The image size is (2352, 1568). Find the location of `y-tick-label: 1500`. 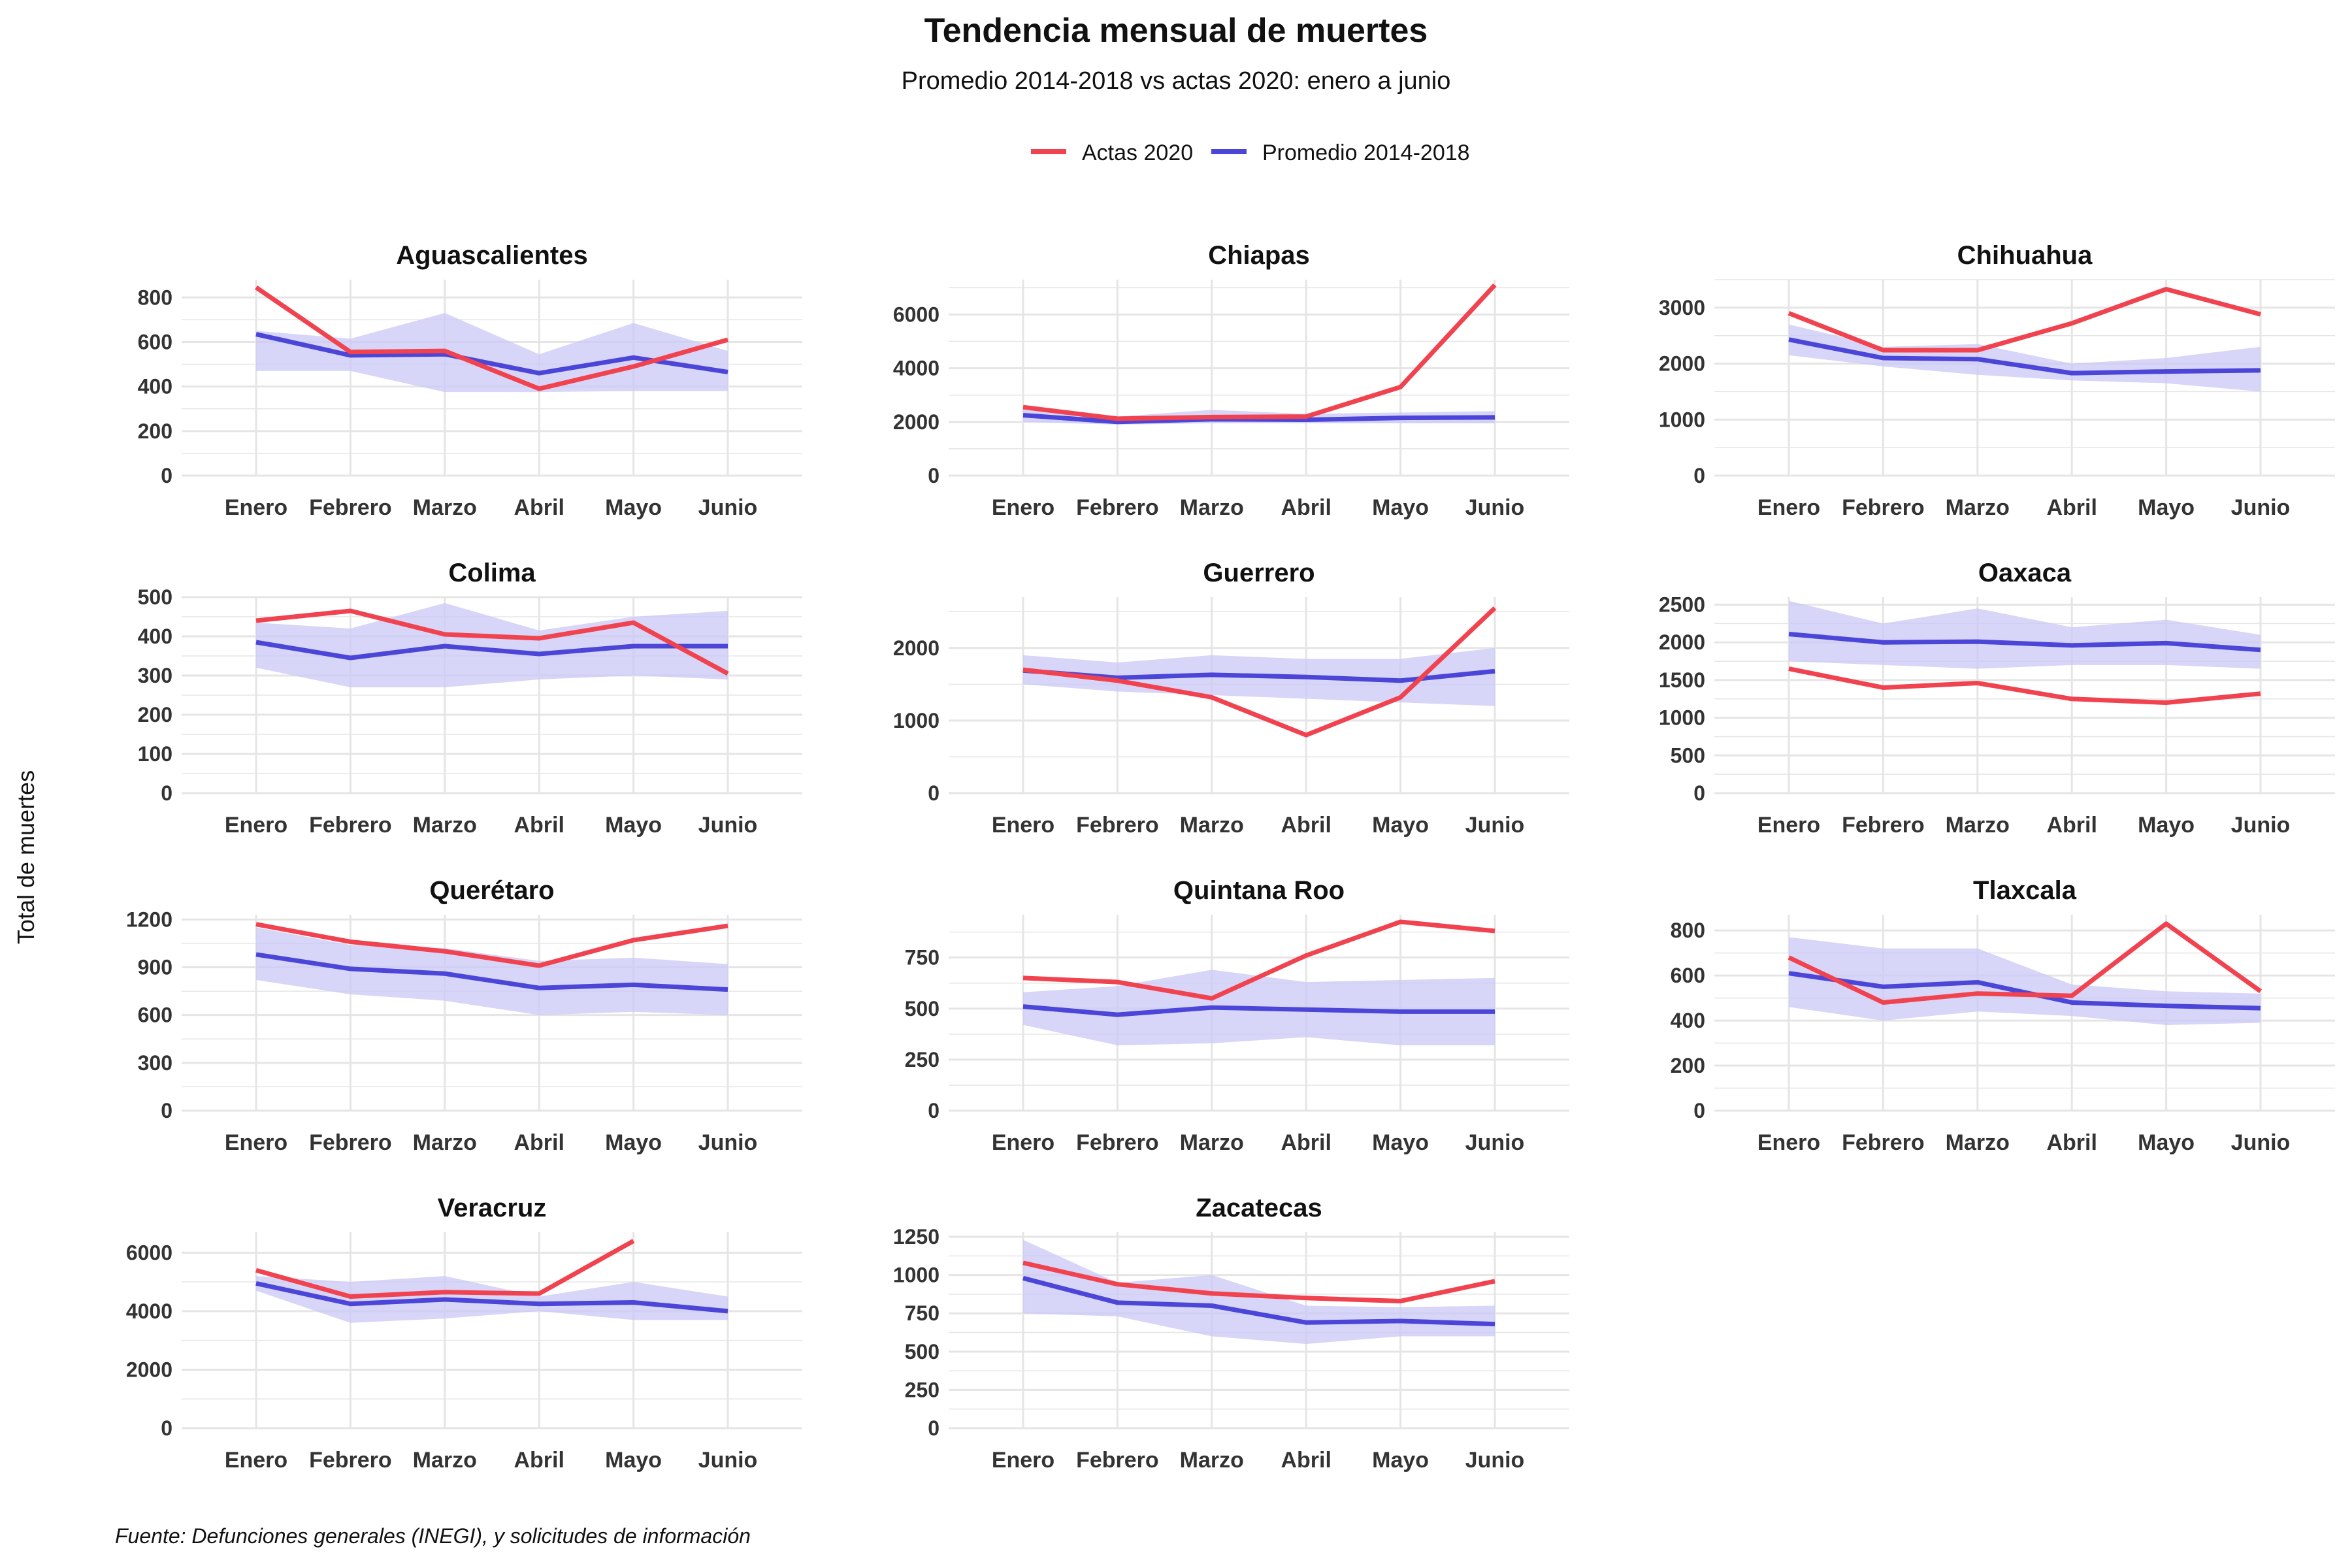

y-tick-label: 1500 is located at coordinates (1682, 680).